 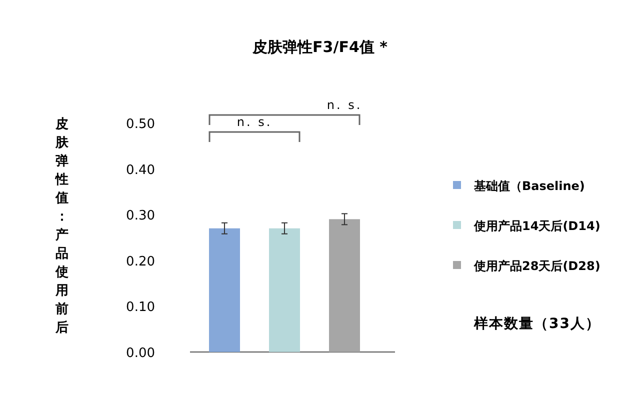 I want to click on text: 样本数量（33人）, so click(x=536, y=324).